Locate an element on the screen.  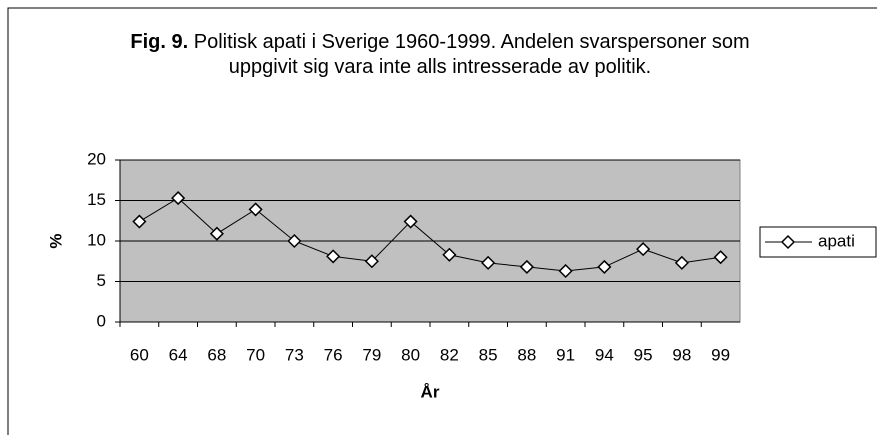
line is located at coordinates (430, 234).